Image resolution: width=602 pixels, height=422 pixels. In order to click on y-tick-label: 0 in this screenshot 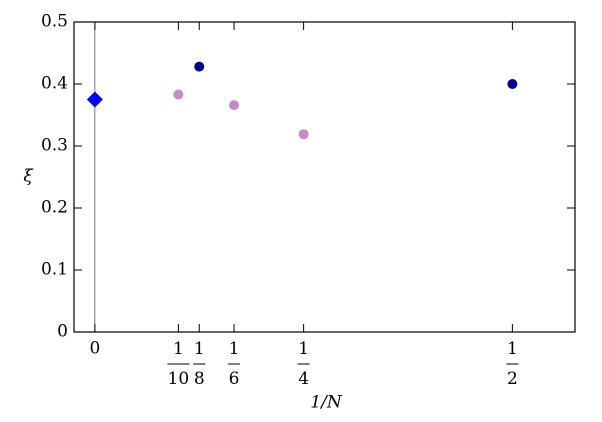, I will do `click(62, 332)`.